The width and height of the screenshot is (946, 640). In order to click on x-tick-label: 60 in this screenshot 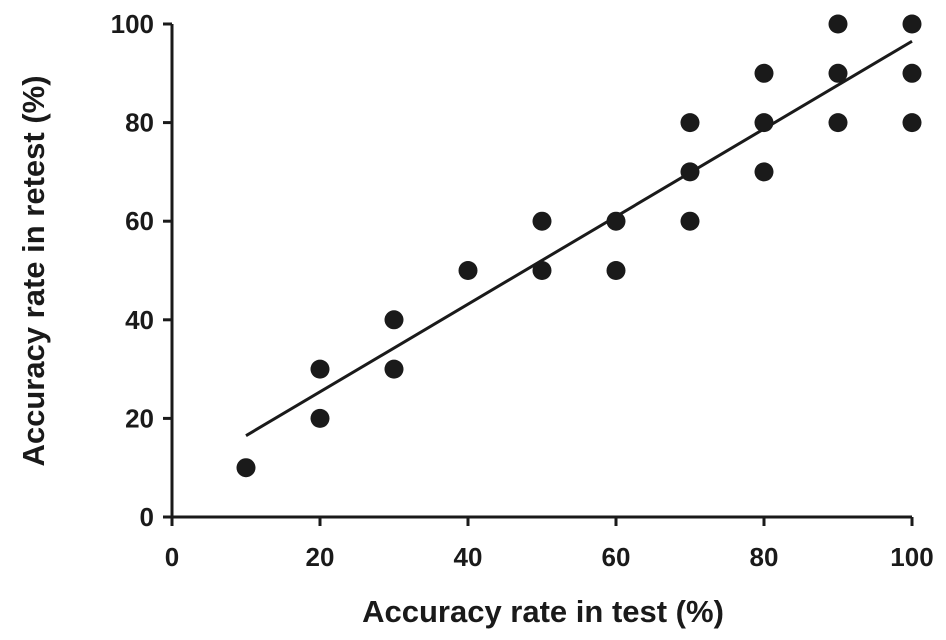, I will do `click(616, 557)`.